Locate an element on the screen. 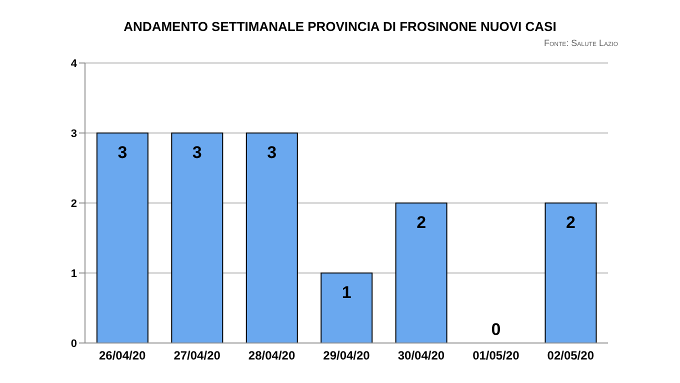  y-tick-label: 4 is located at coordinates (74, 64).